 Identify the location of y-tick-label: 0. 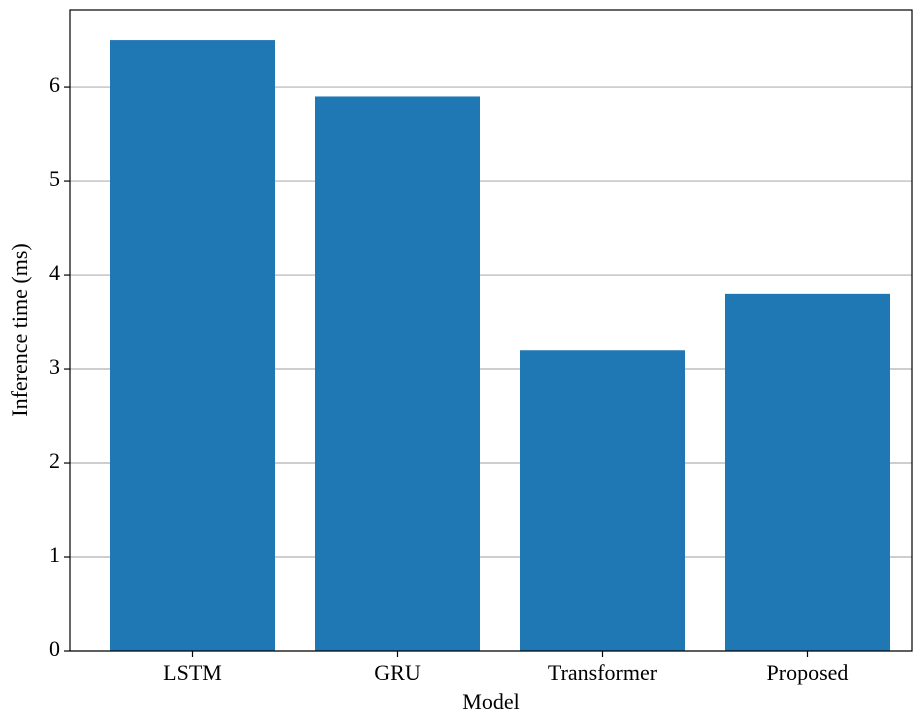
(54, 648).